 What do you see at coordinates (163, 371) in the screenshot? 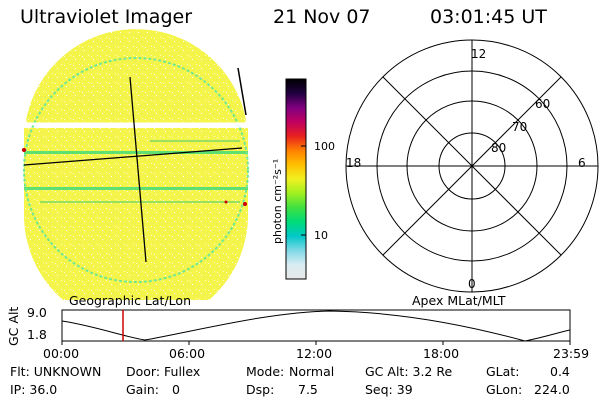
I see `door-info: Door: Fullex` at bounding box center [163, 371].